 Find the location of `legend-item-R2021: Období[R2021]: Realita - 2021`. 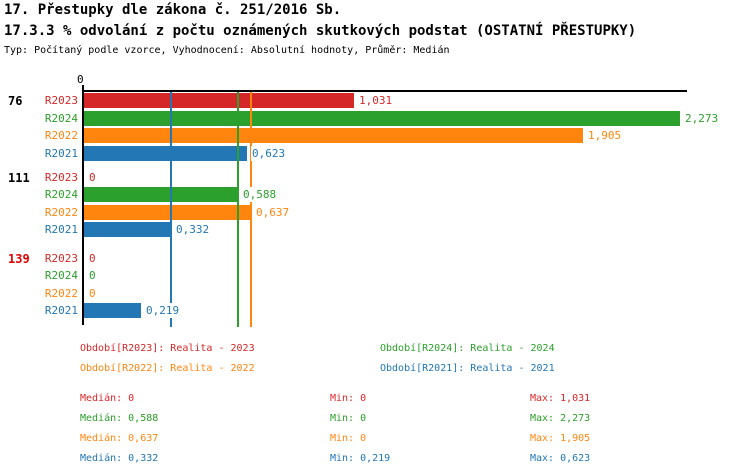

legend-item-R2021: Období[R2021]: Realita - 2021 is located at coordinates (467, 368).